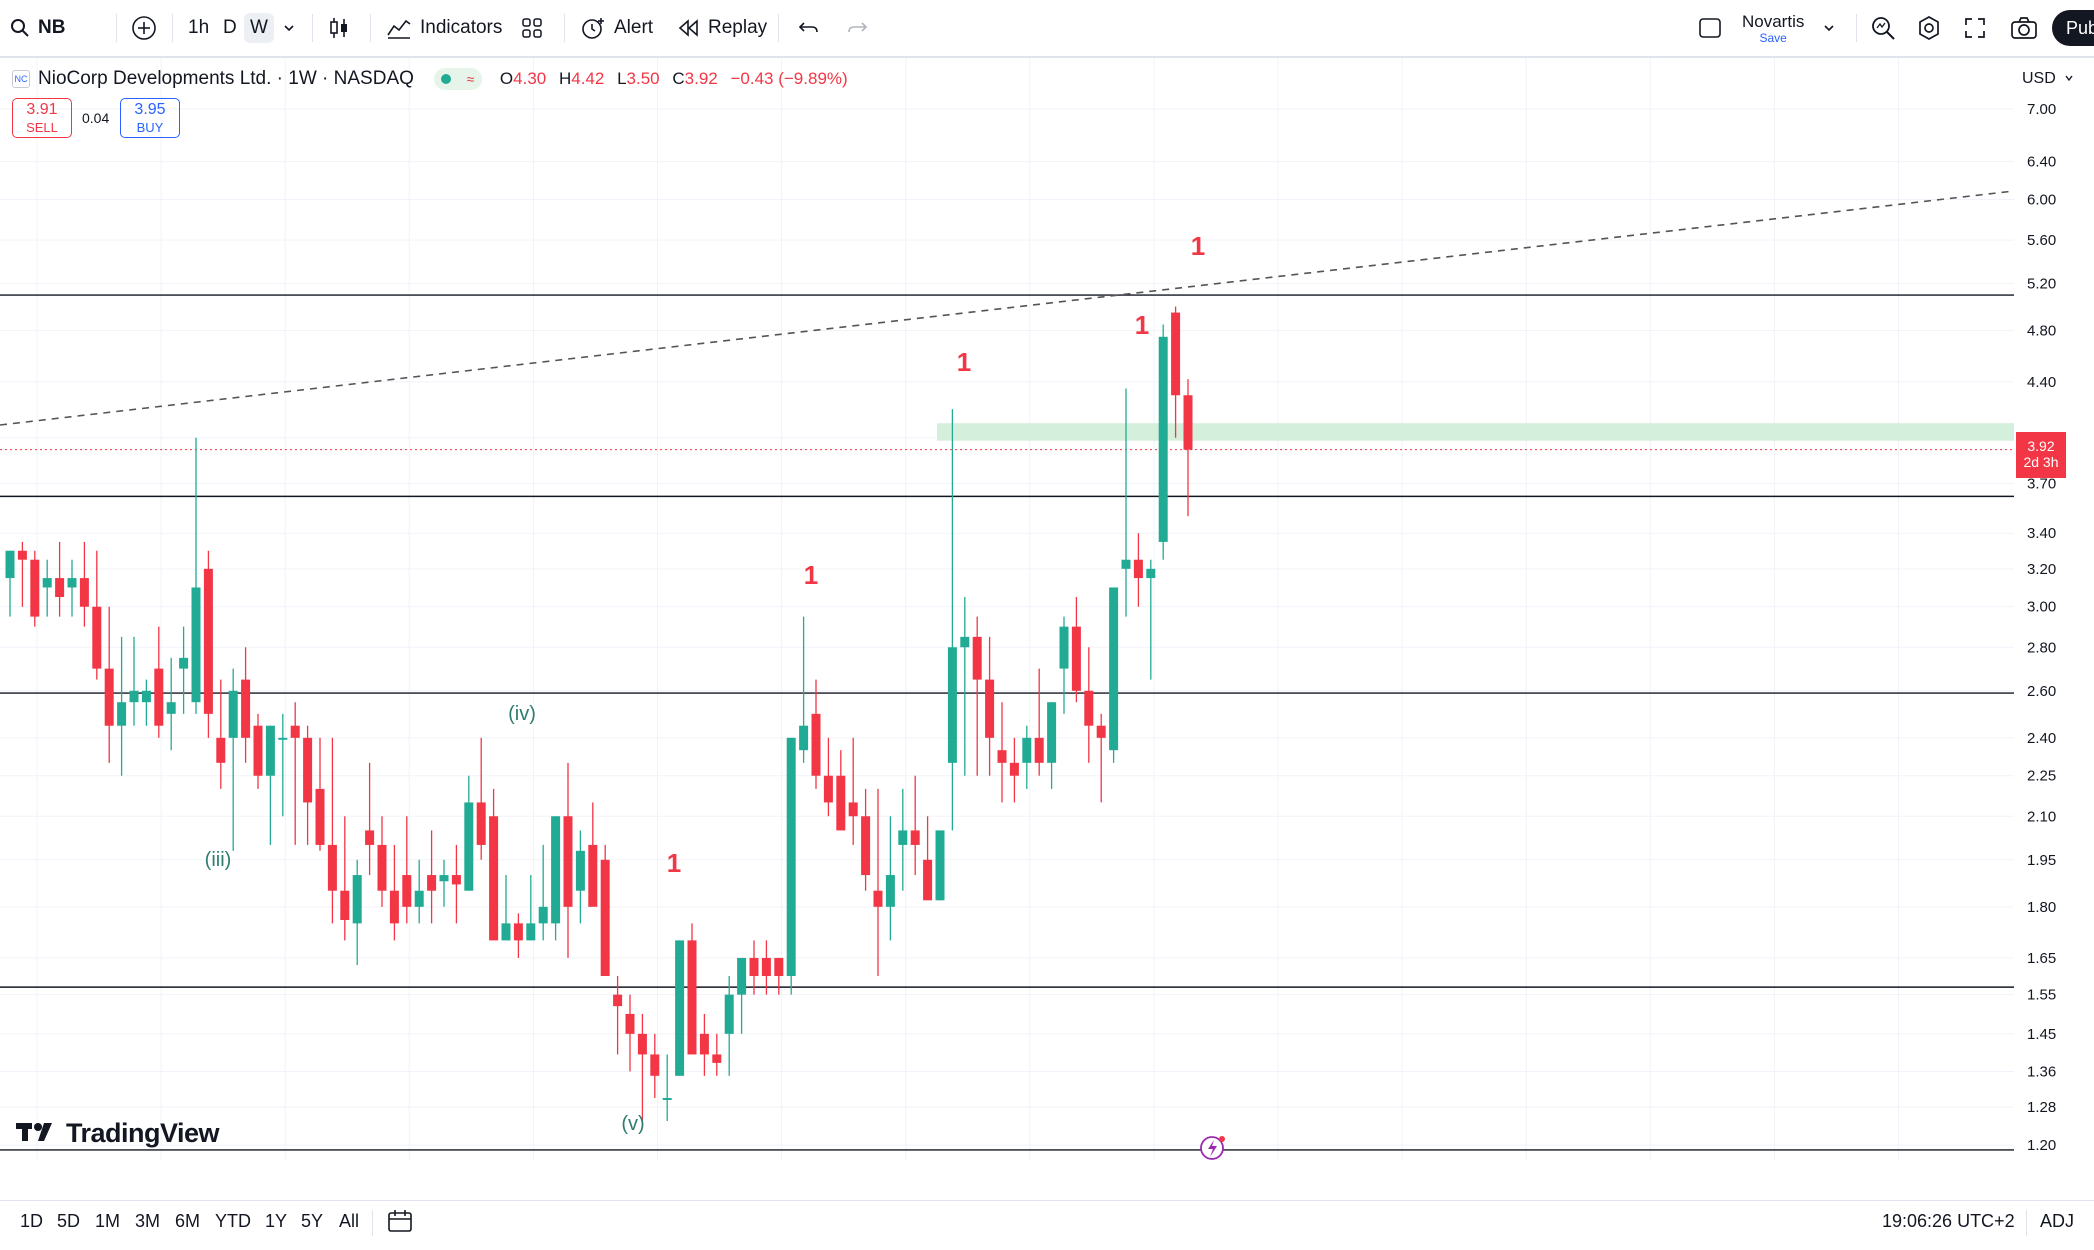 The width and height of the screenshot is (2094, 1250). Describe the element at coordinates (616, 28) in the screenshot. I see `alert-button: Alert` at that location.